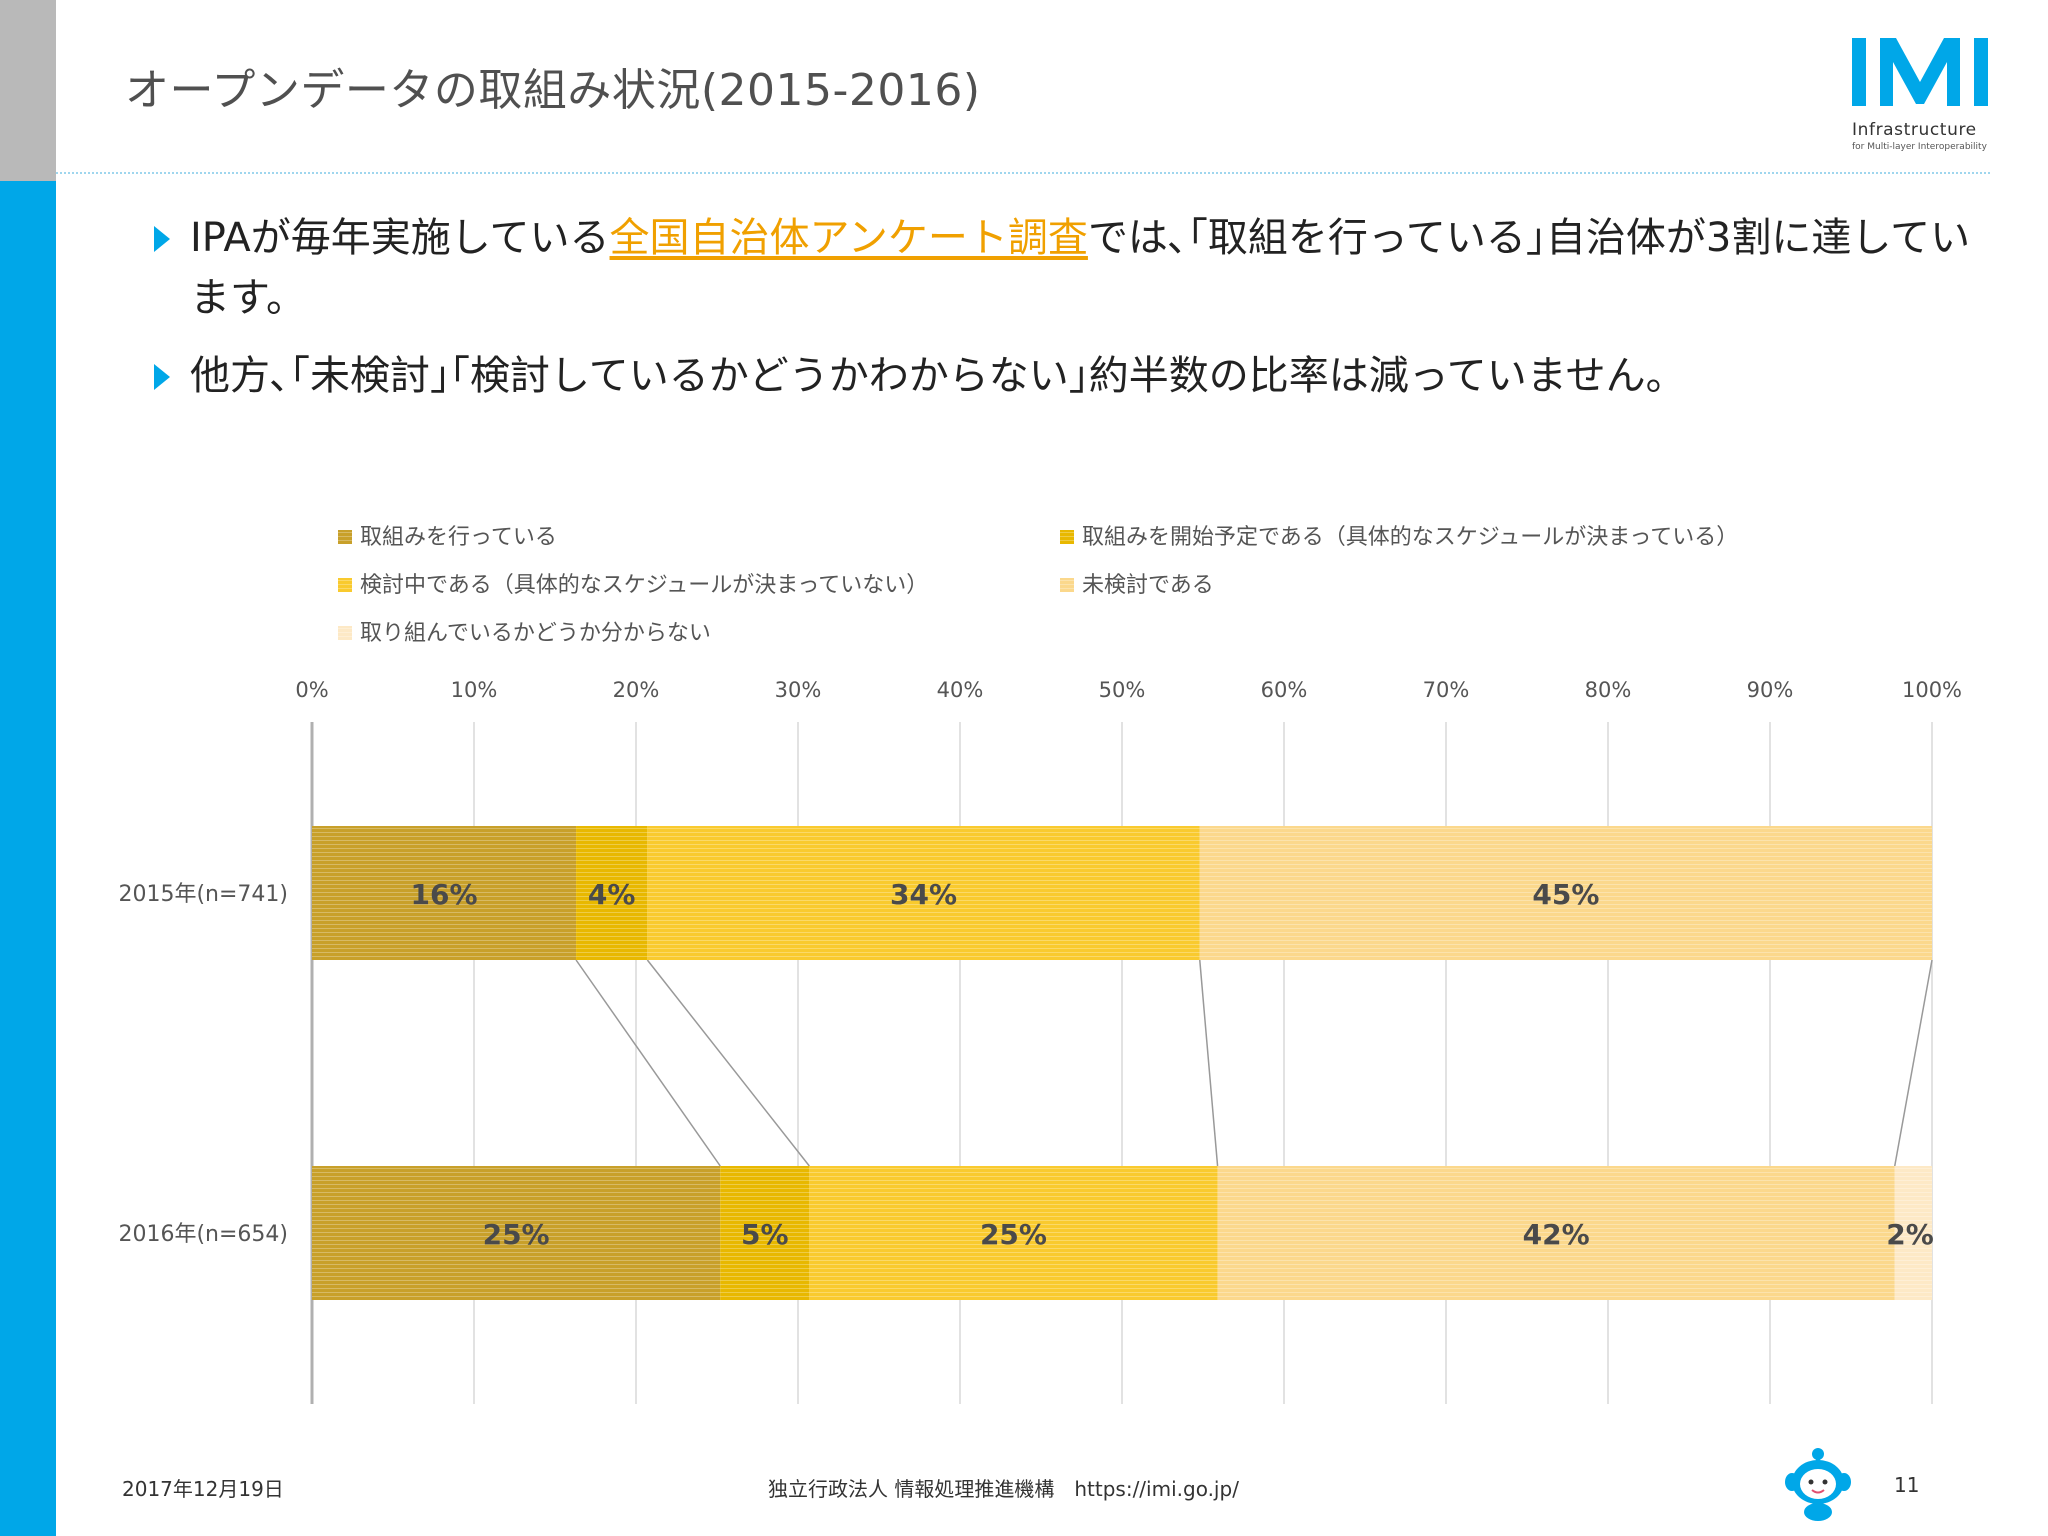  What do you see at coordinates (28, 858) in the screenshot?
I see `sidebar-accent-blue` at bounding box center [28, 858].